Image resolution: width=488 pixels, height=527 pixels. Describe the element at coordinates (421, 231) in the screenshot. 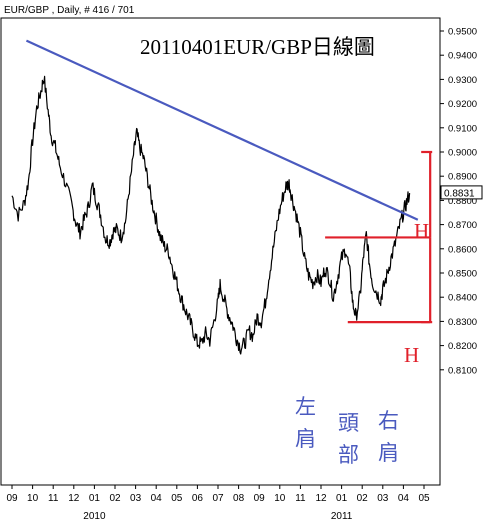

I see `height-label-upper: H` at that location.